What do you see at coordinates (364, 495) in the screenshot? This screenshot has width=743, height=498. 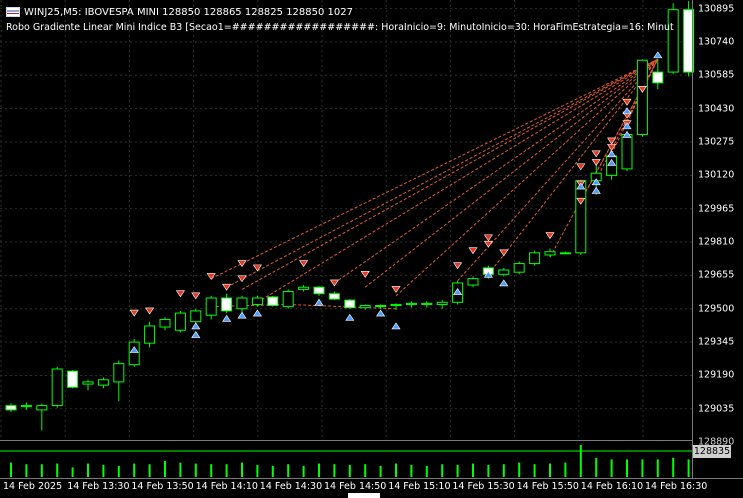 I see `scroll-position-marker` at bounding box center [364, 495].